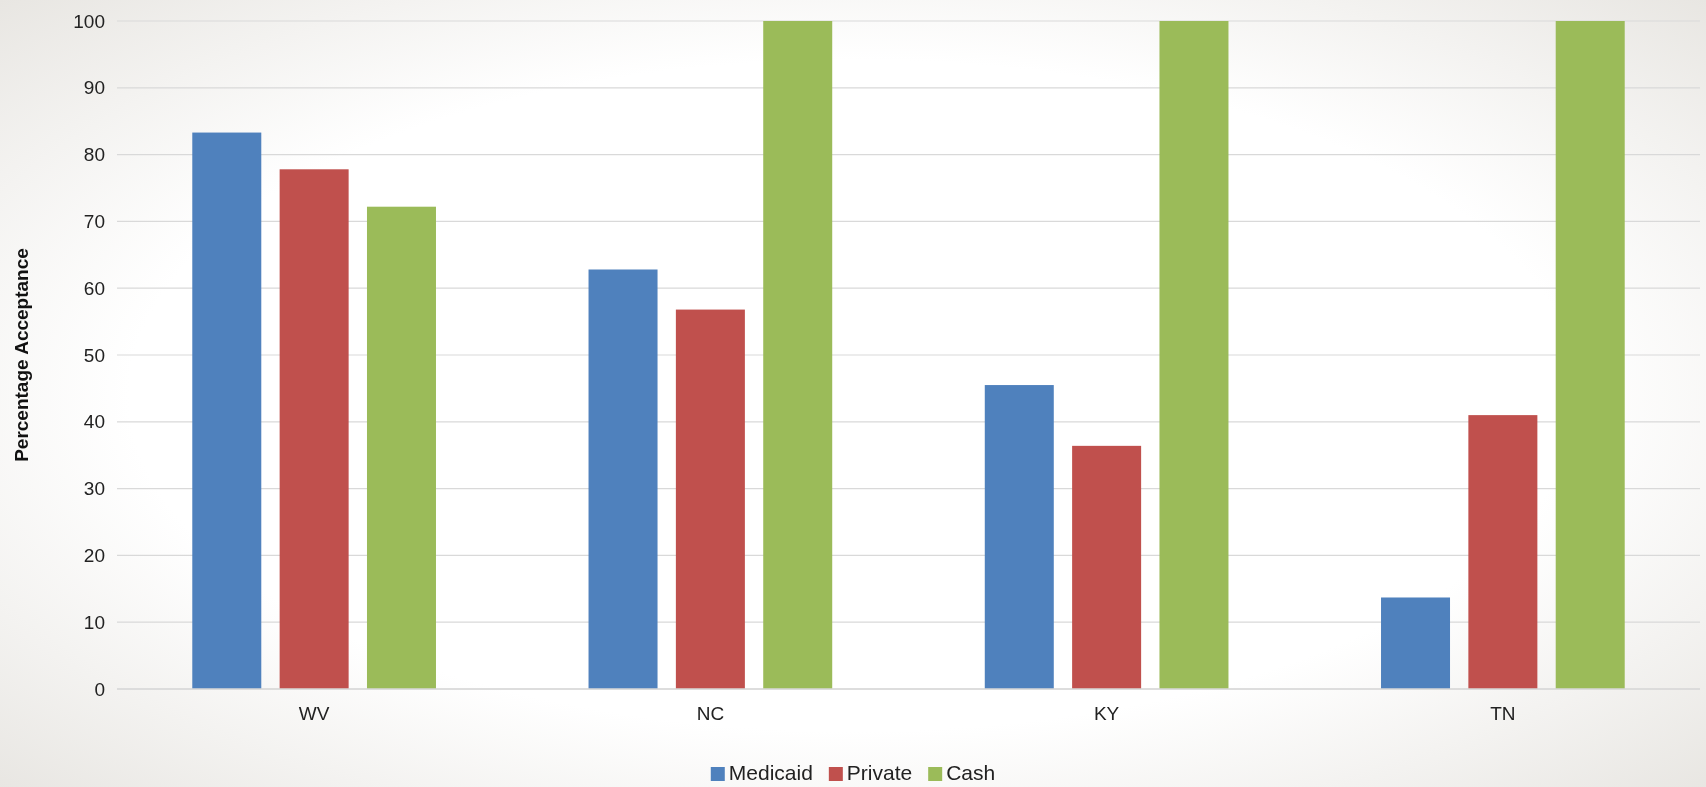  What do you see at coordinates (94, 355) in the screenshot?
I see `y-tick-label: 50` at bounding box center [94, 355].